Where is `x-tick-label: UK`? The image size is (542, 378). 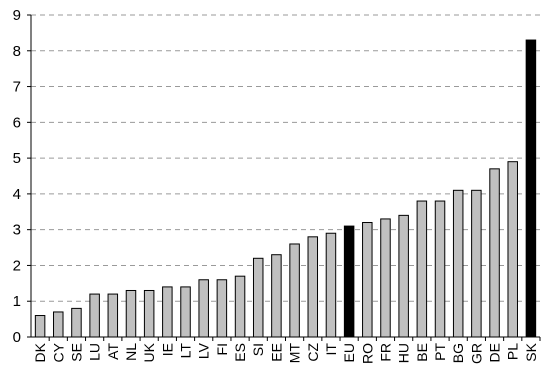 x-tick-label: UK is located at coordinates (149, 352).